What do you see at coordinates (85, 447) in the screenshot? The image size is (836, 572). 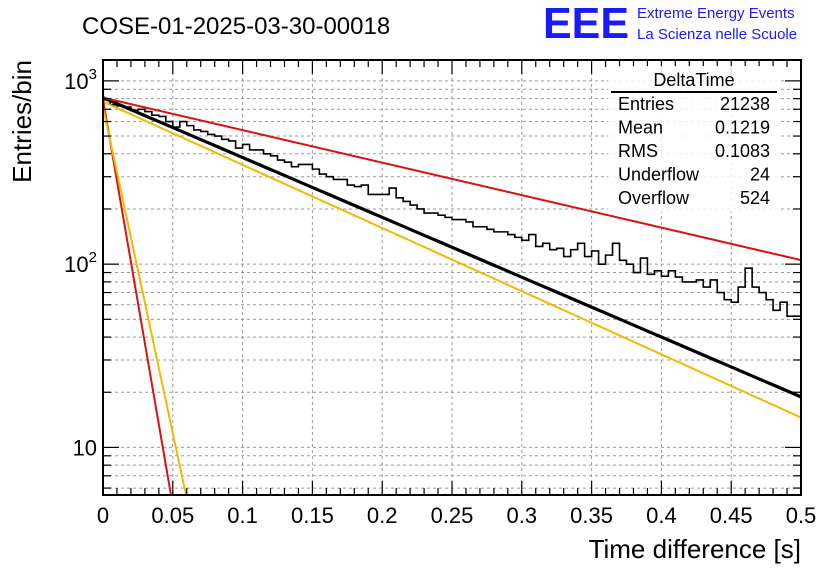 I see `y-tick-label: 10` at bounding box center [85, 447].